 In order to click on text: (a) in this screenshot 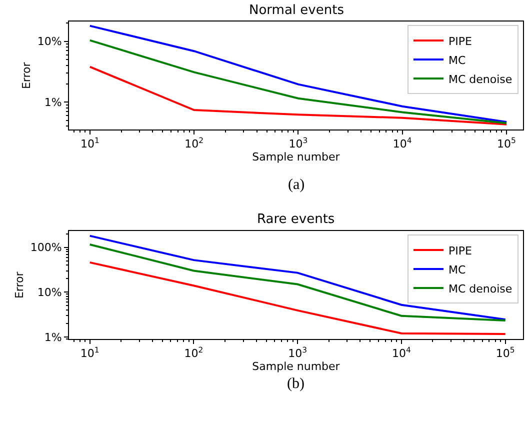, I will do `click(296, 185)`.